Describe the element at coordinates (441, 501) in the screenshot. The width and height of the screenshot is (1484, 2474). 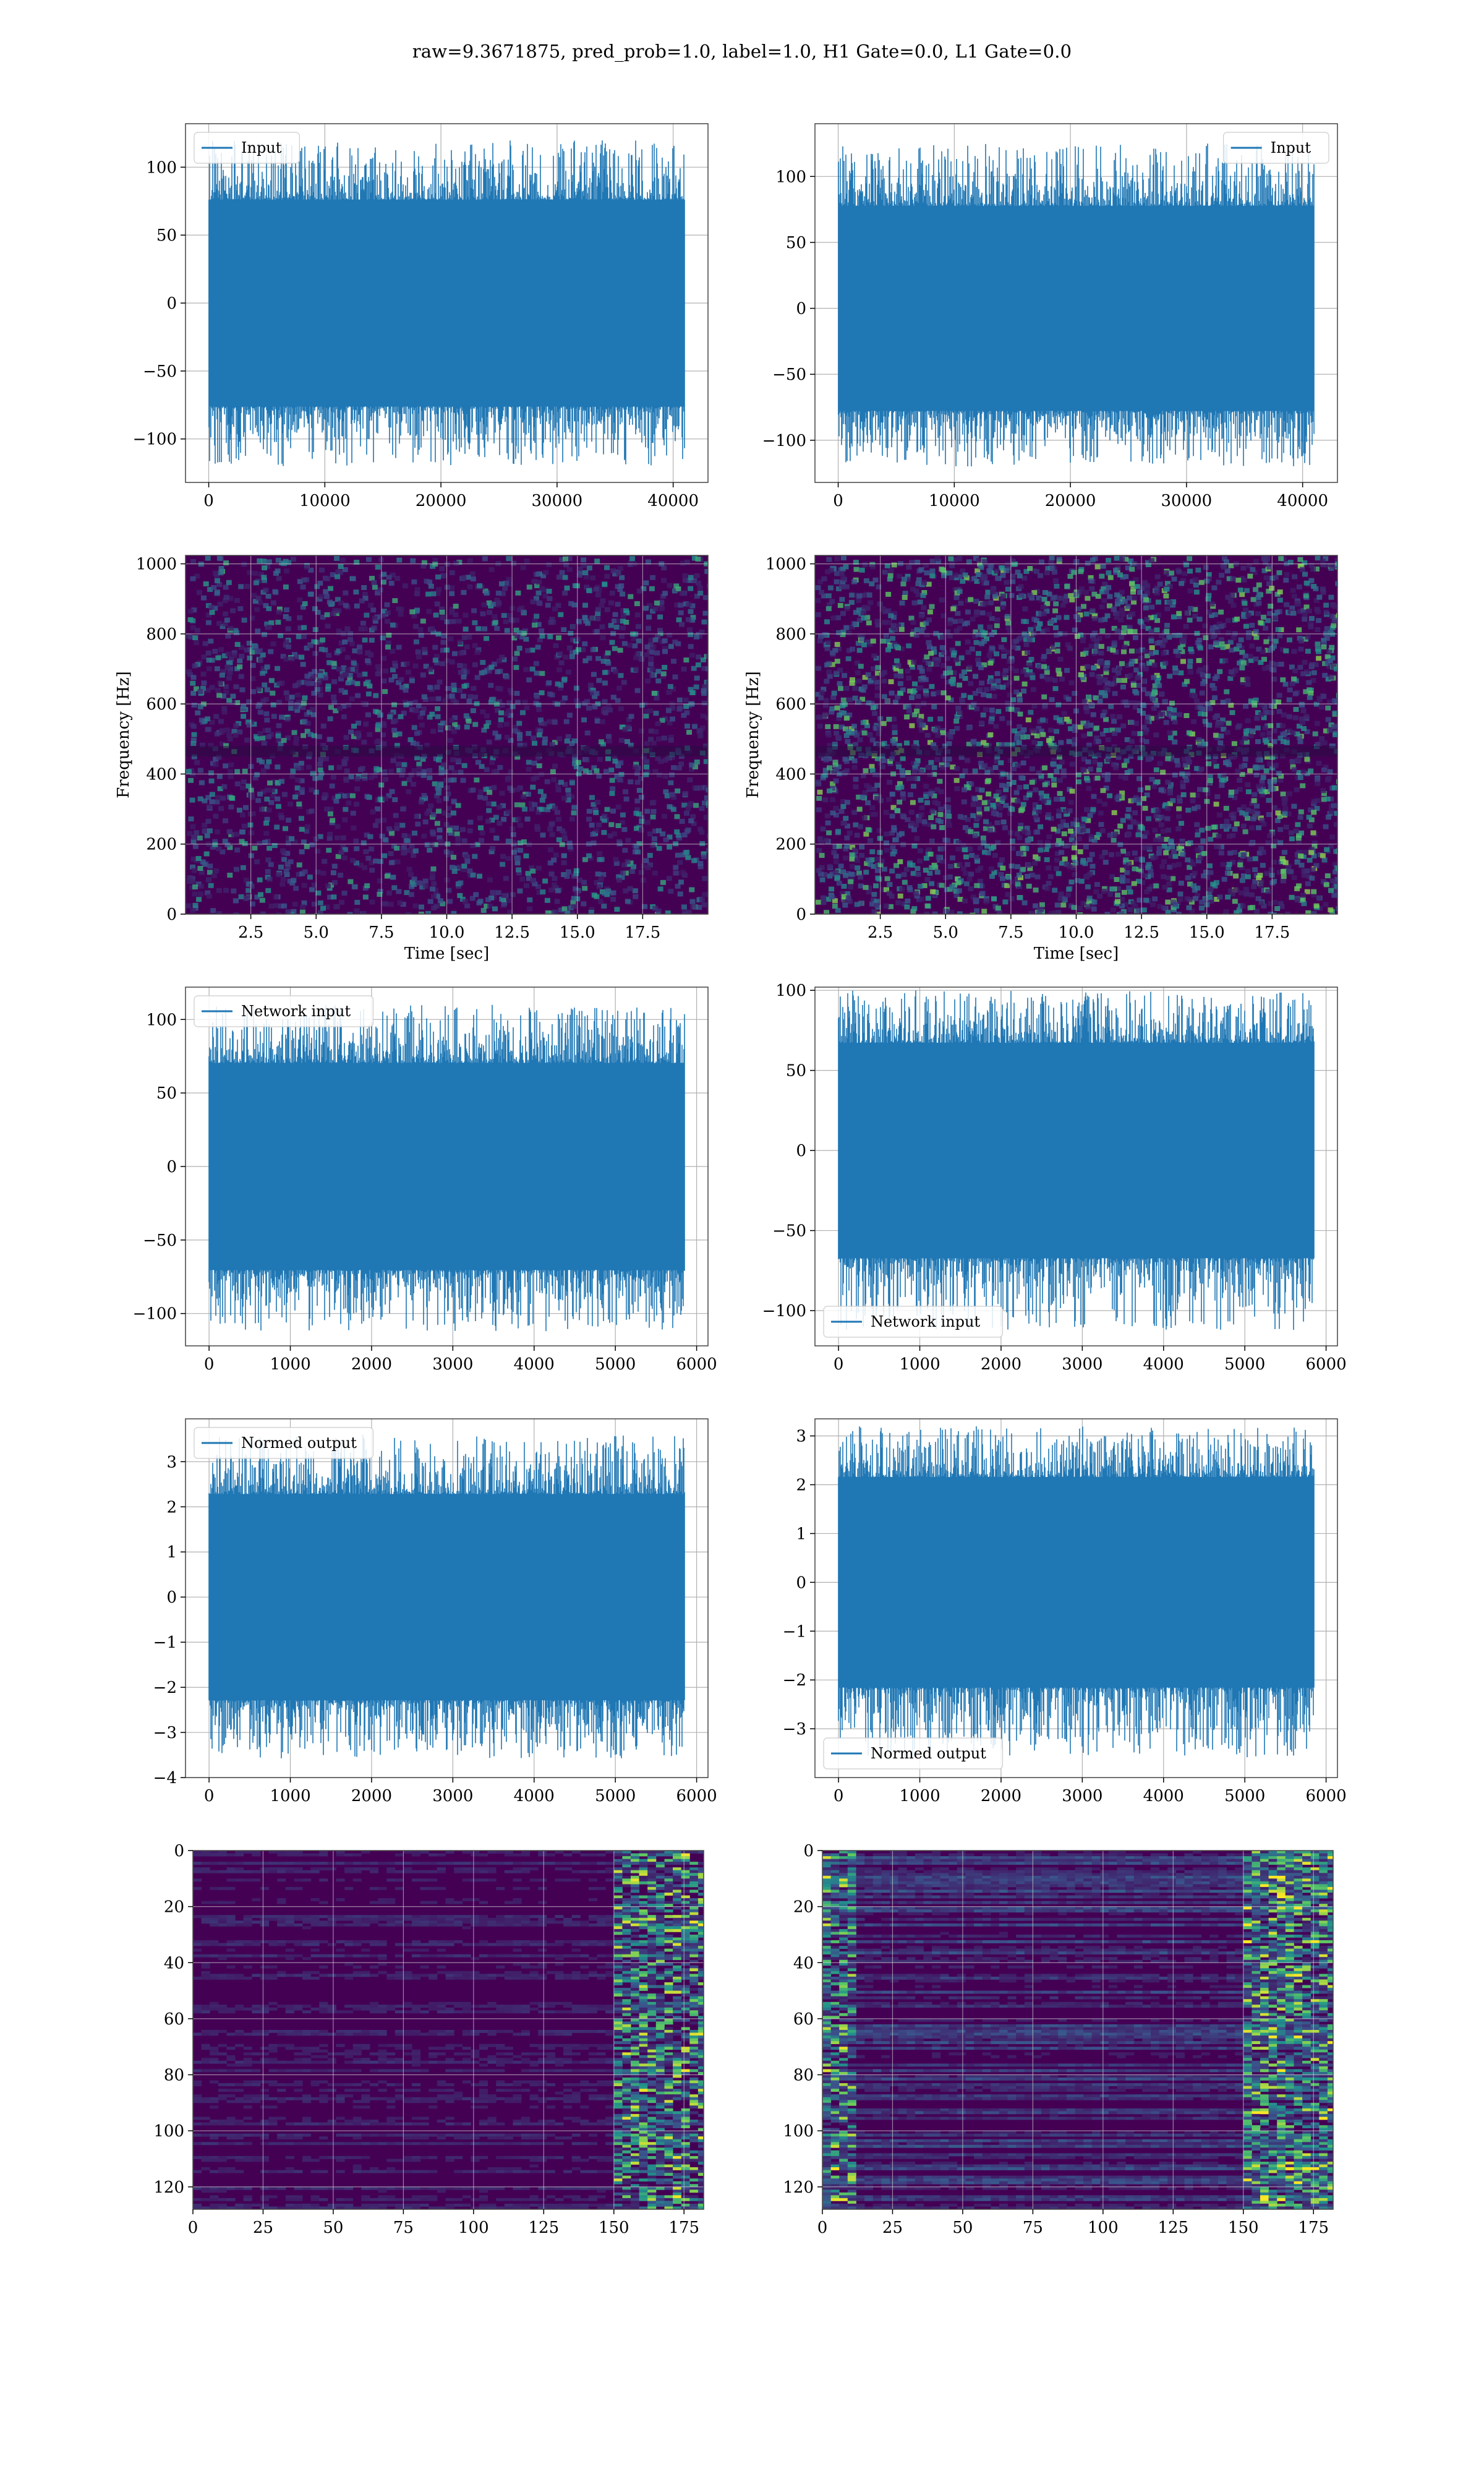
I see `x-tick-label: 20000` at that location.